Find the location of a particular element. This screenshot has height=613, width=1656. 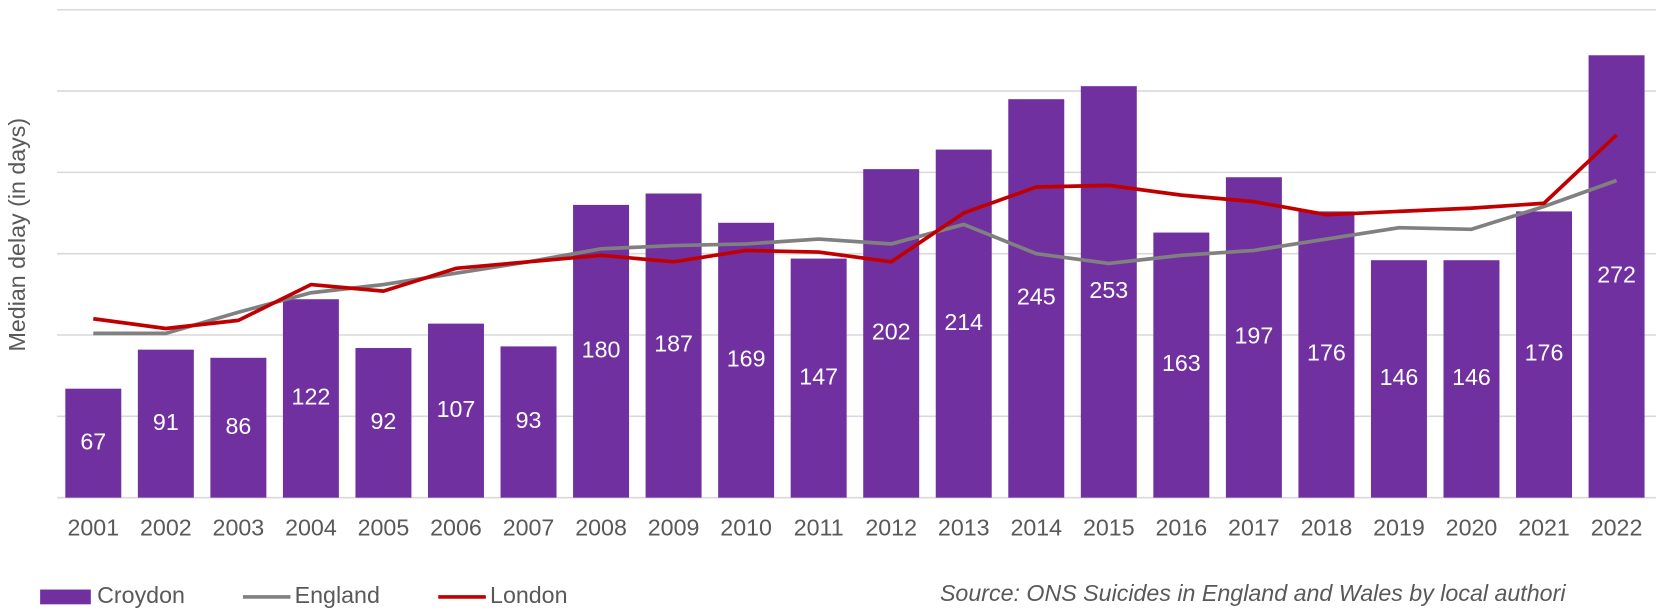

x-tick-label: 2007 is located at coordinates (529, 527).